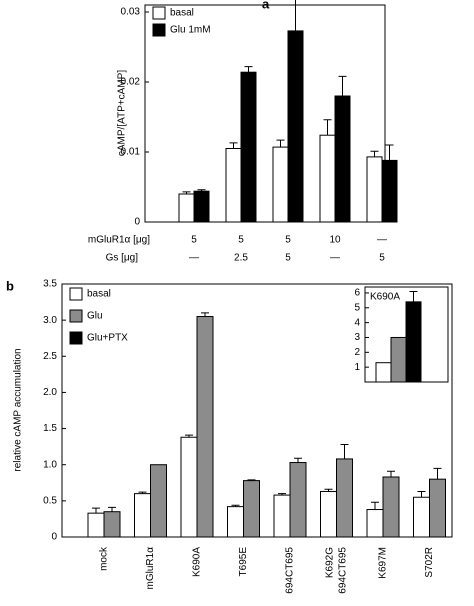 The width and height of the screenshot is (474, 606). What do you see at coordinates (197, 562) in the screenshot?
I see `x-tick-label: K690A` at bounding box center [197, 562].